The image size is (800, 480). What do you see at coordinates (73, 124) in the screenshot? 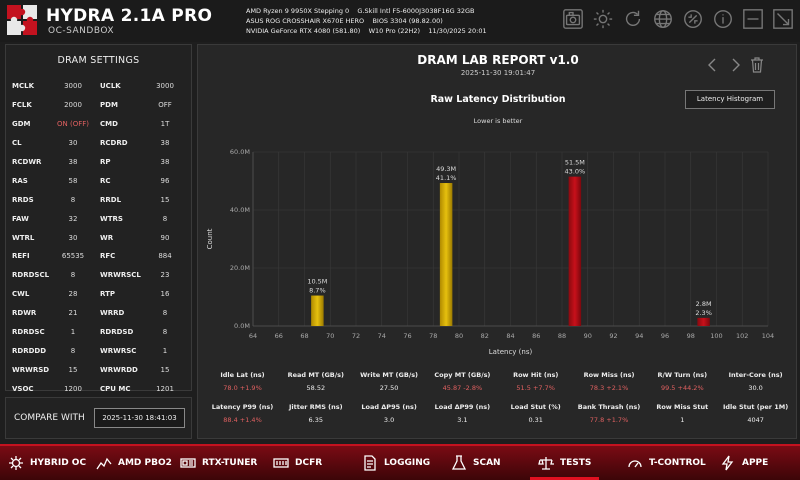
I see `dram-value: ON (OFF)` at bounding box center [73, 124].